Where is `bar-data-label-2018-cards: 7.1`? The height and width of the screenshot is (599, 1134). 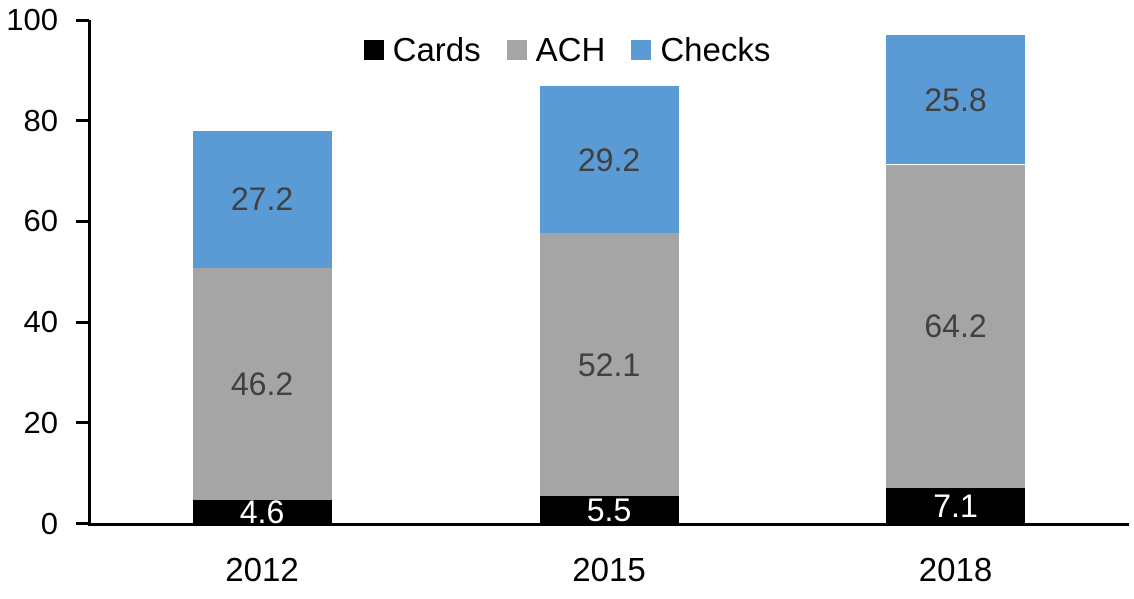 bar-data-label-2018-cards: 7.1 is located at coordinates (955, 505).